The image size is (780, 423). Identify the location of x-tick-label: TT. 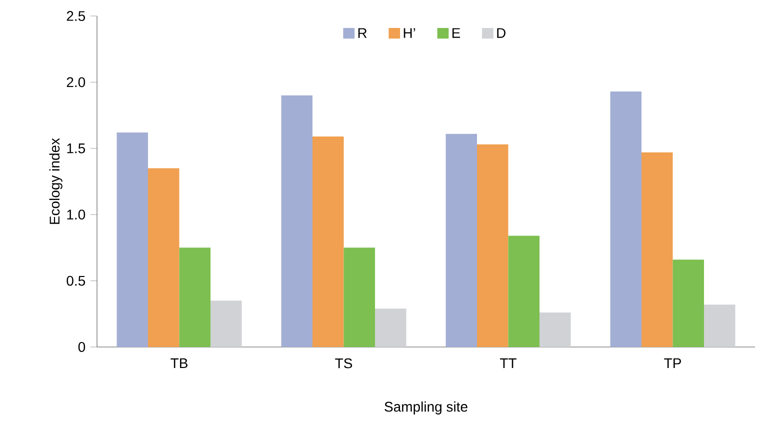
(508, 363).